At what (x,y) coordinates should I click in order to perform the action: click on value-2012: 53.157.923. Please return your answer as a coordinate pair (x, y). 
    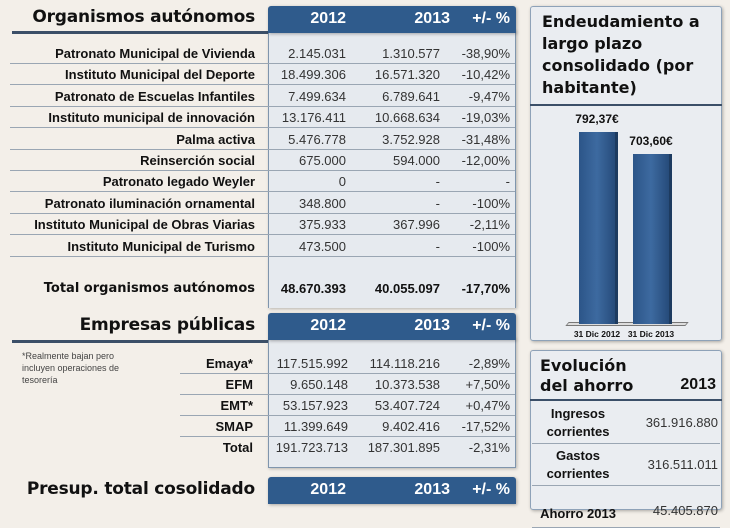
    Looking at the image, I should click on (315, 405).